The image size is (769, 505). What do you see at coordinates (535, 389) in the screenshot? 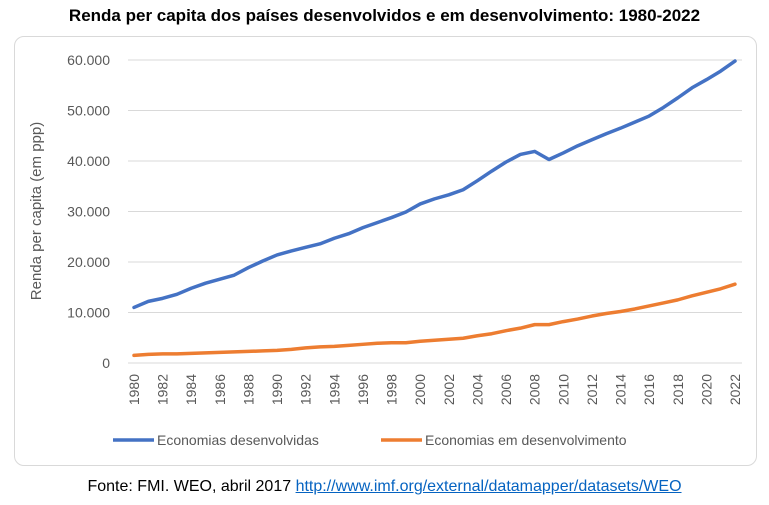
I see `x-tick-label: 2008` at bounding box center [535, 389].